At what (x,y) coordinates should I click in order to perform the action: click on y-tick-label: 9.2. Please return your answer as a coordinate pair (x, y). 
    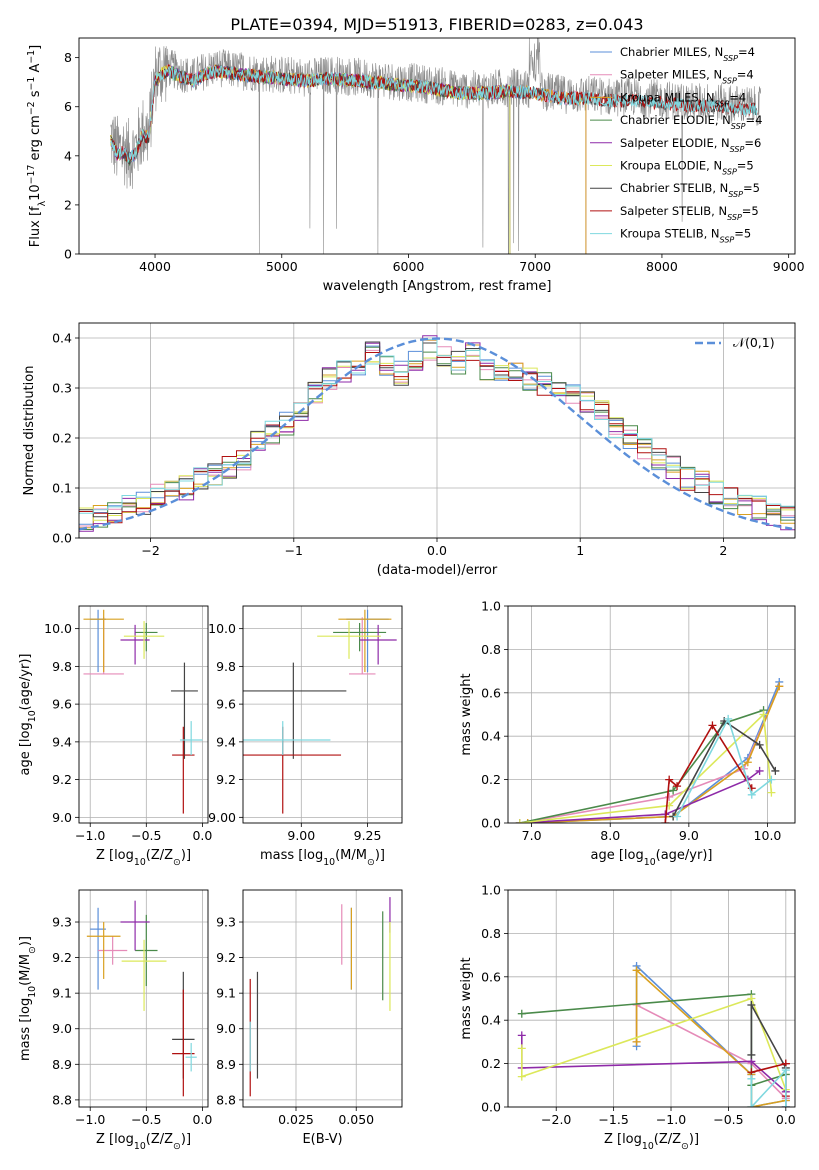
    Looking at the image, I should click on (62, 779).